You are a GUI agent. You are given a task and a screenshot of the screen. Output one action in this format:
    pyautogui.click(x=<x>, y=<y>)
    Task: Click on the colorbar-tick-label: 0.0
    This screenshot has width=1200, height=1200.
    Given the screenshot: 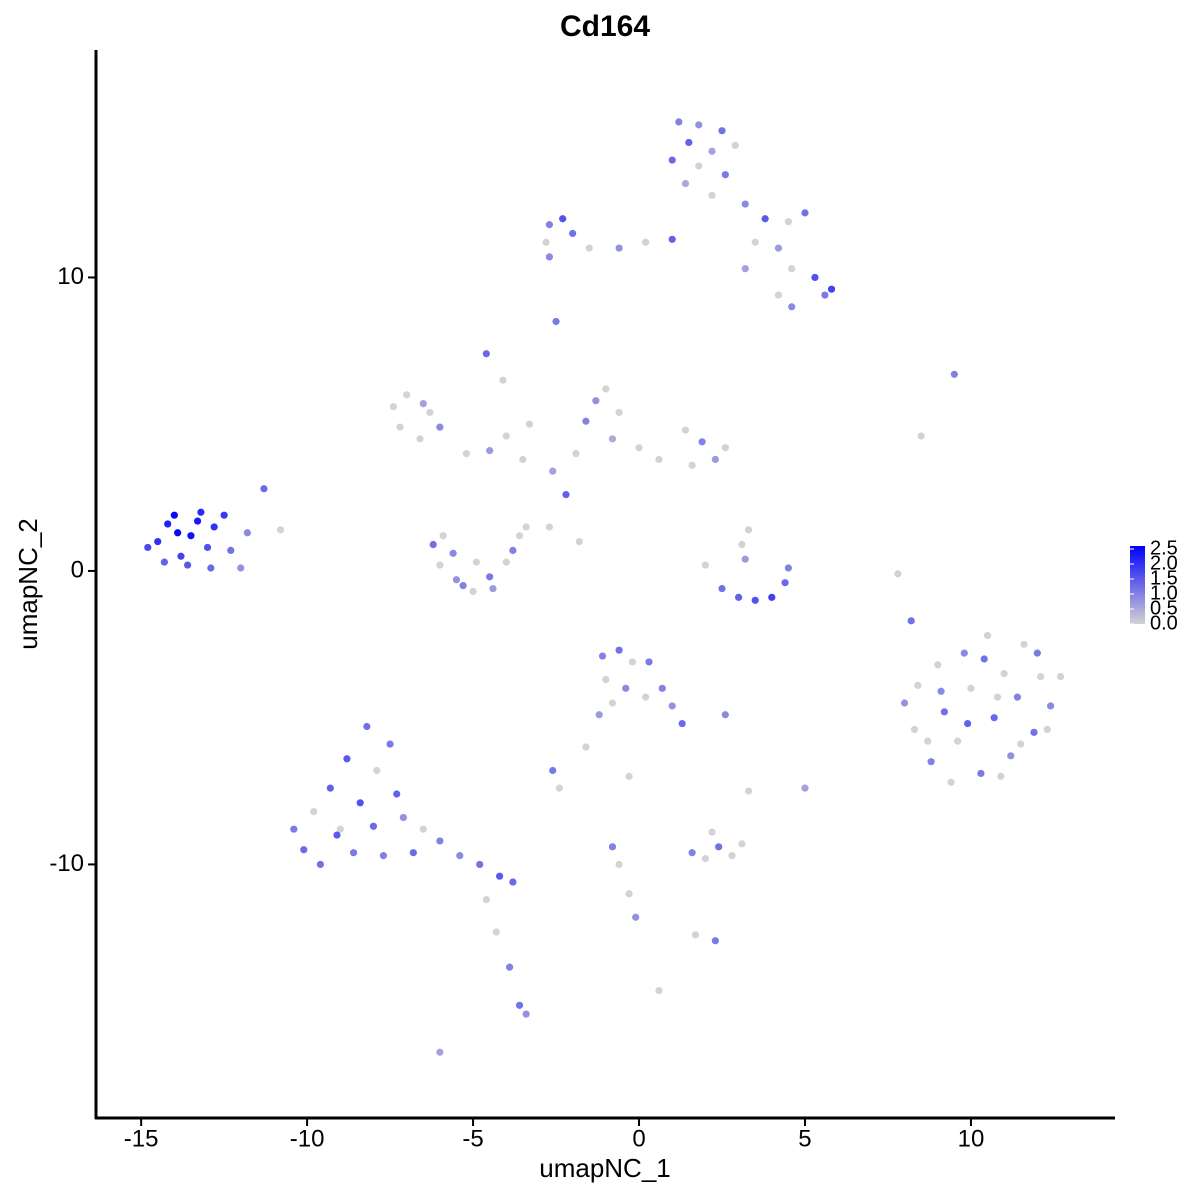 What is the action you would take?
    pyautogui.click(x=1164, y=623)
    